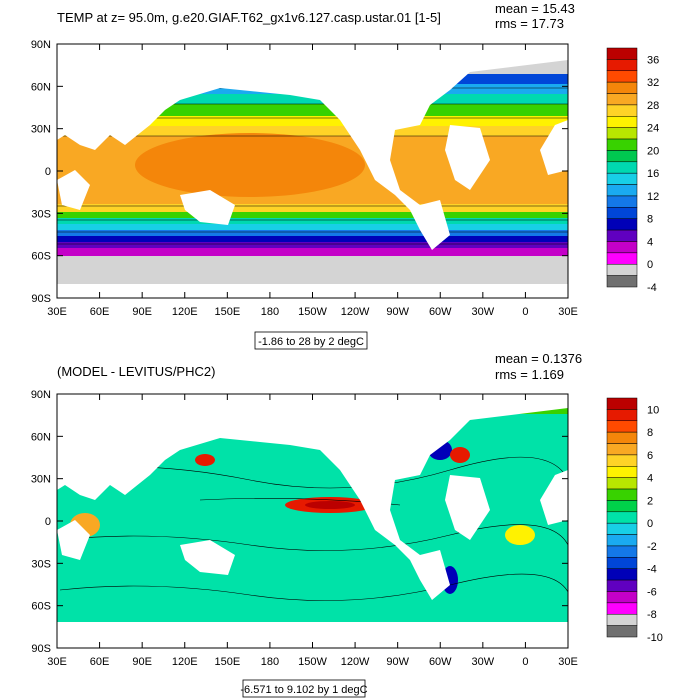 Image resolution: width=700 pixels, height=700 pixels. Describe the element at coordinates (227, 312) in the screenshot. I see `x-tick-label: 150E` at that location.